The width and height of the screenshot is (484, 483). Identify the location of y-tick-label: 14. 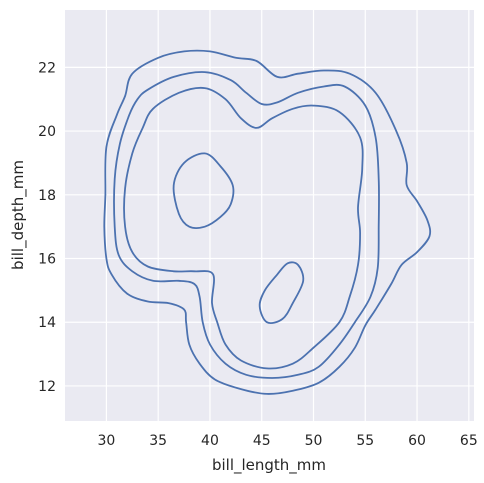
(47, 323).